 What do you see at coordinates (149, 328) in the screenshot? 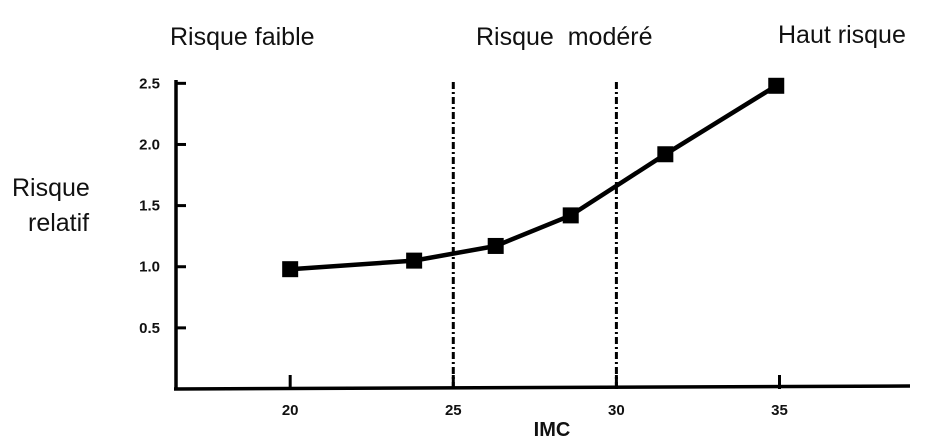
I see `y-tick-label: 0.5` at bounding box center [149, 328].